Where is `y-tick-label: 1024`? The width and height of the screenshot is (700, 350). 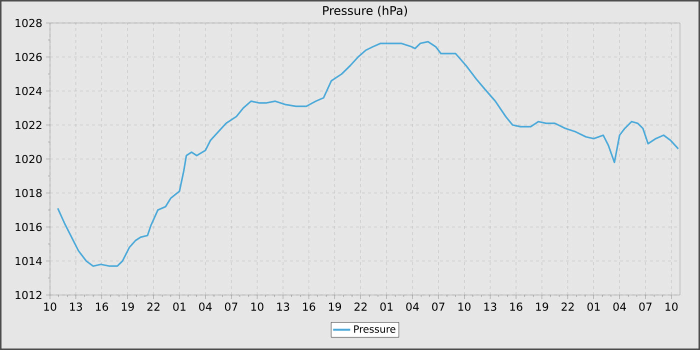 y-tick-label: 1024 is located at coordinates (29, 91).